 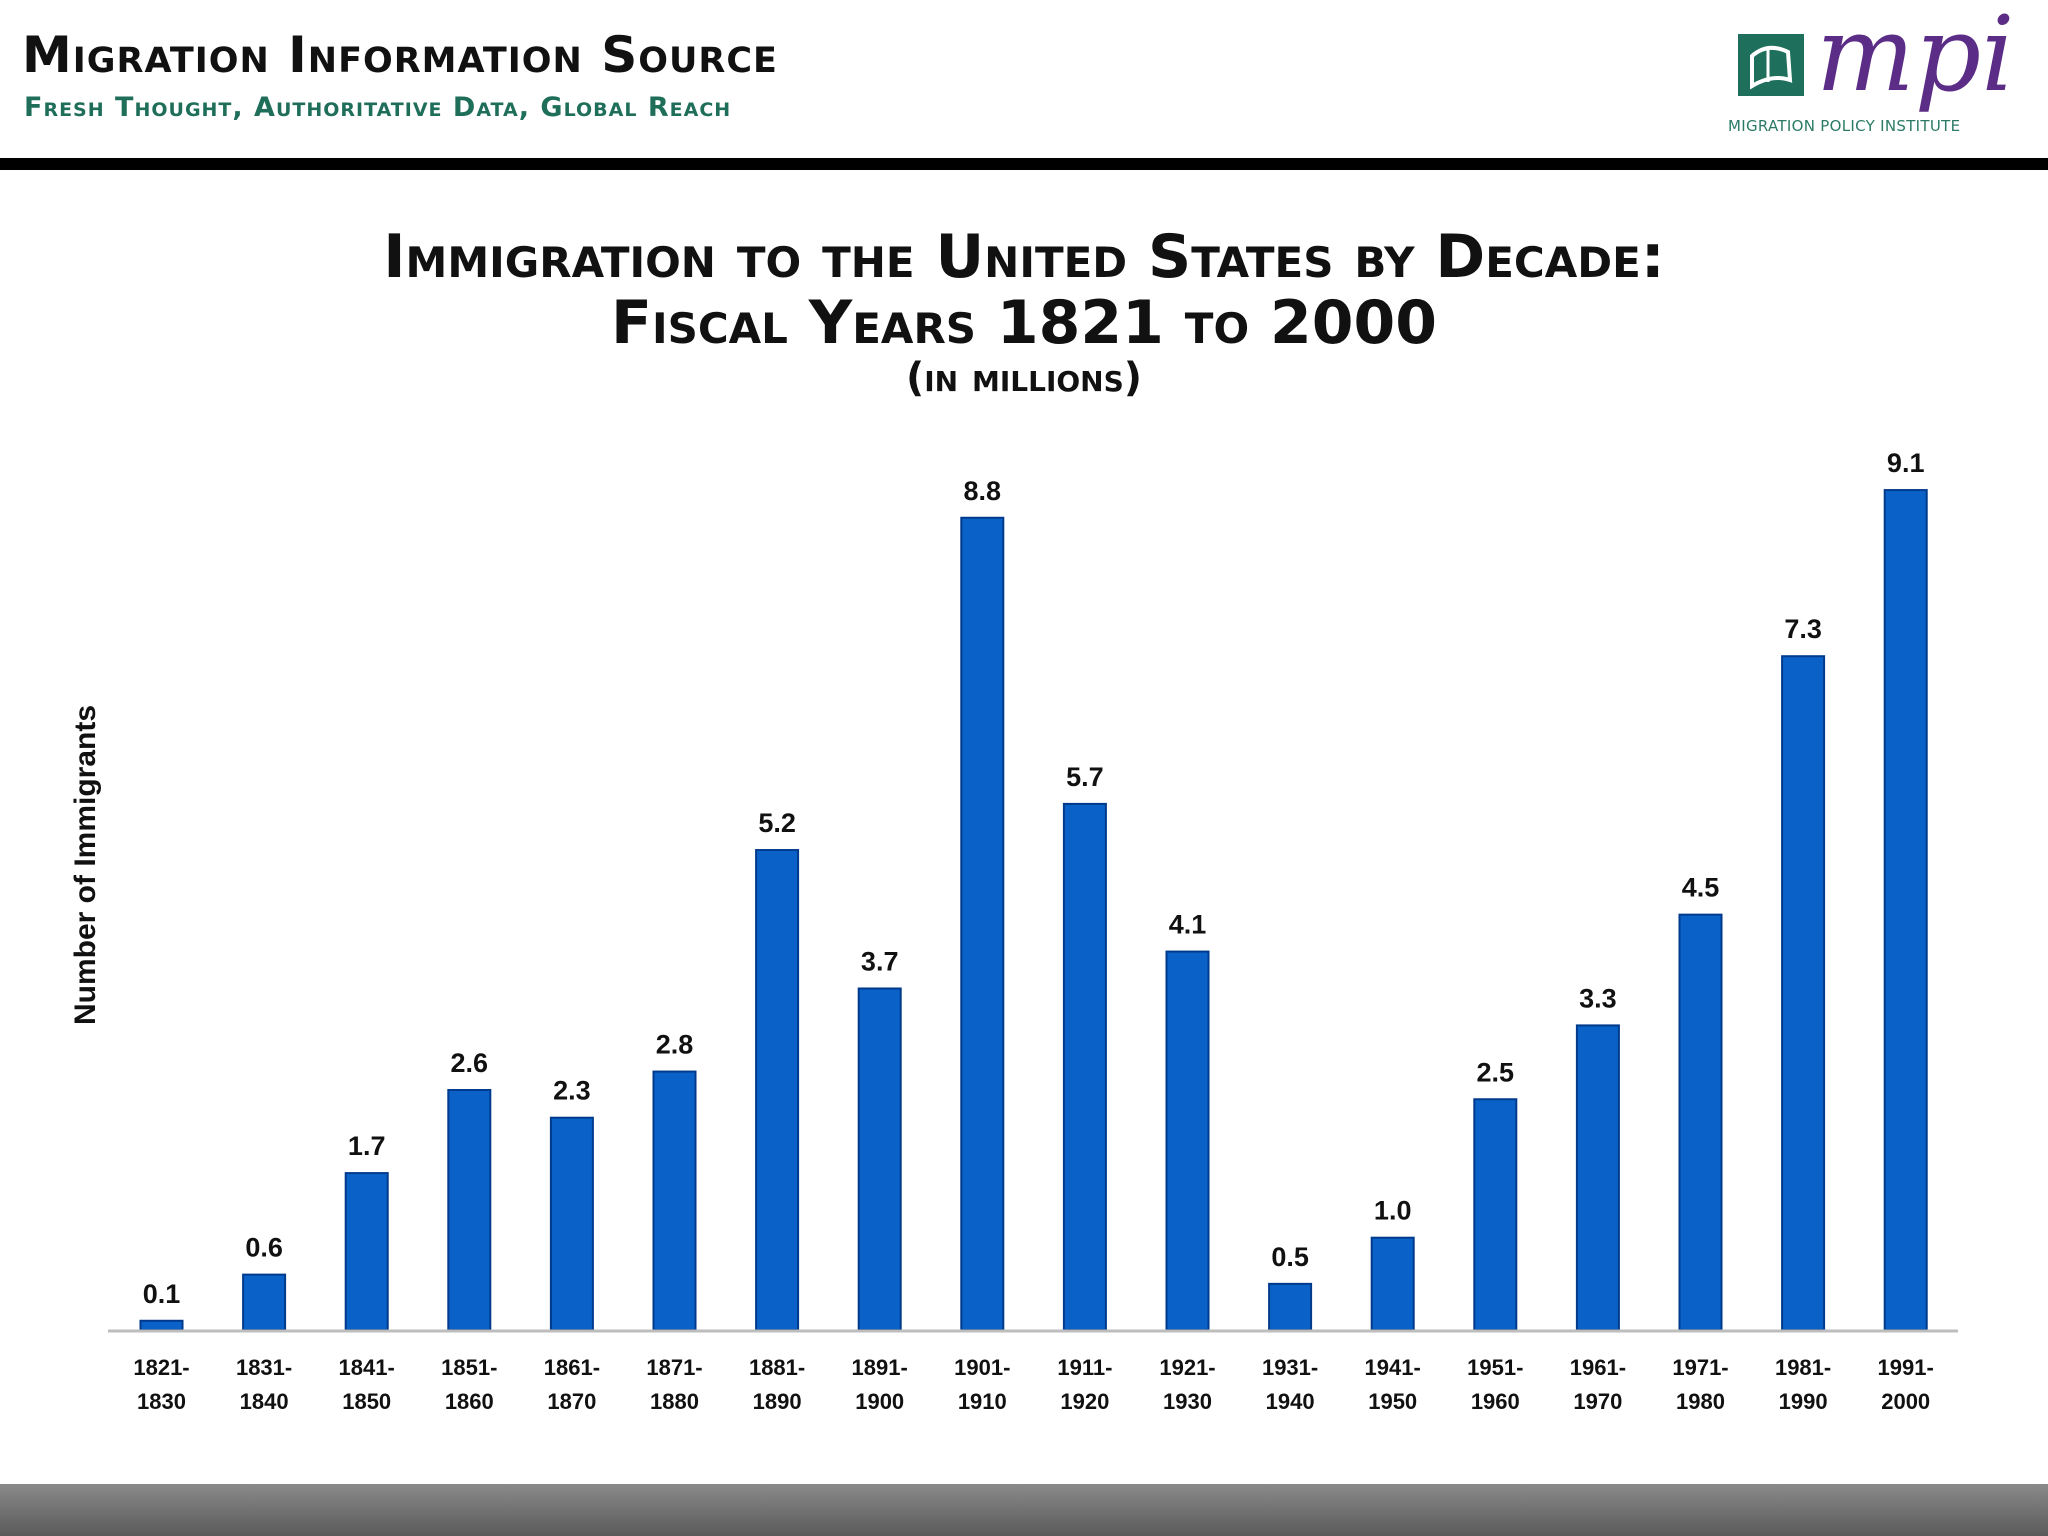 I want to click on chart-subtitle: (in millions), so click(x=1024, y=378).